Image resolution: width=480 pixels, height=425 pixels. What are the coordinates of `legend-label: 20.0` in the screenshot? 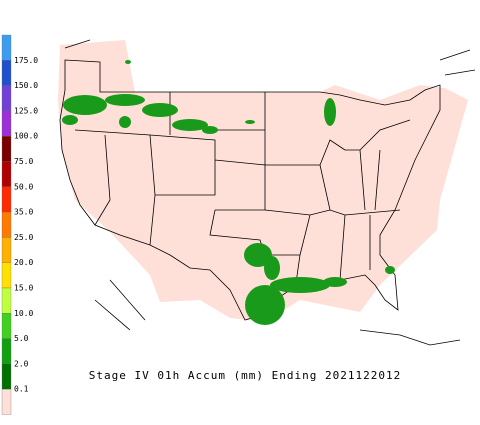 It's located at (23, 262).